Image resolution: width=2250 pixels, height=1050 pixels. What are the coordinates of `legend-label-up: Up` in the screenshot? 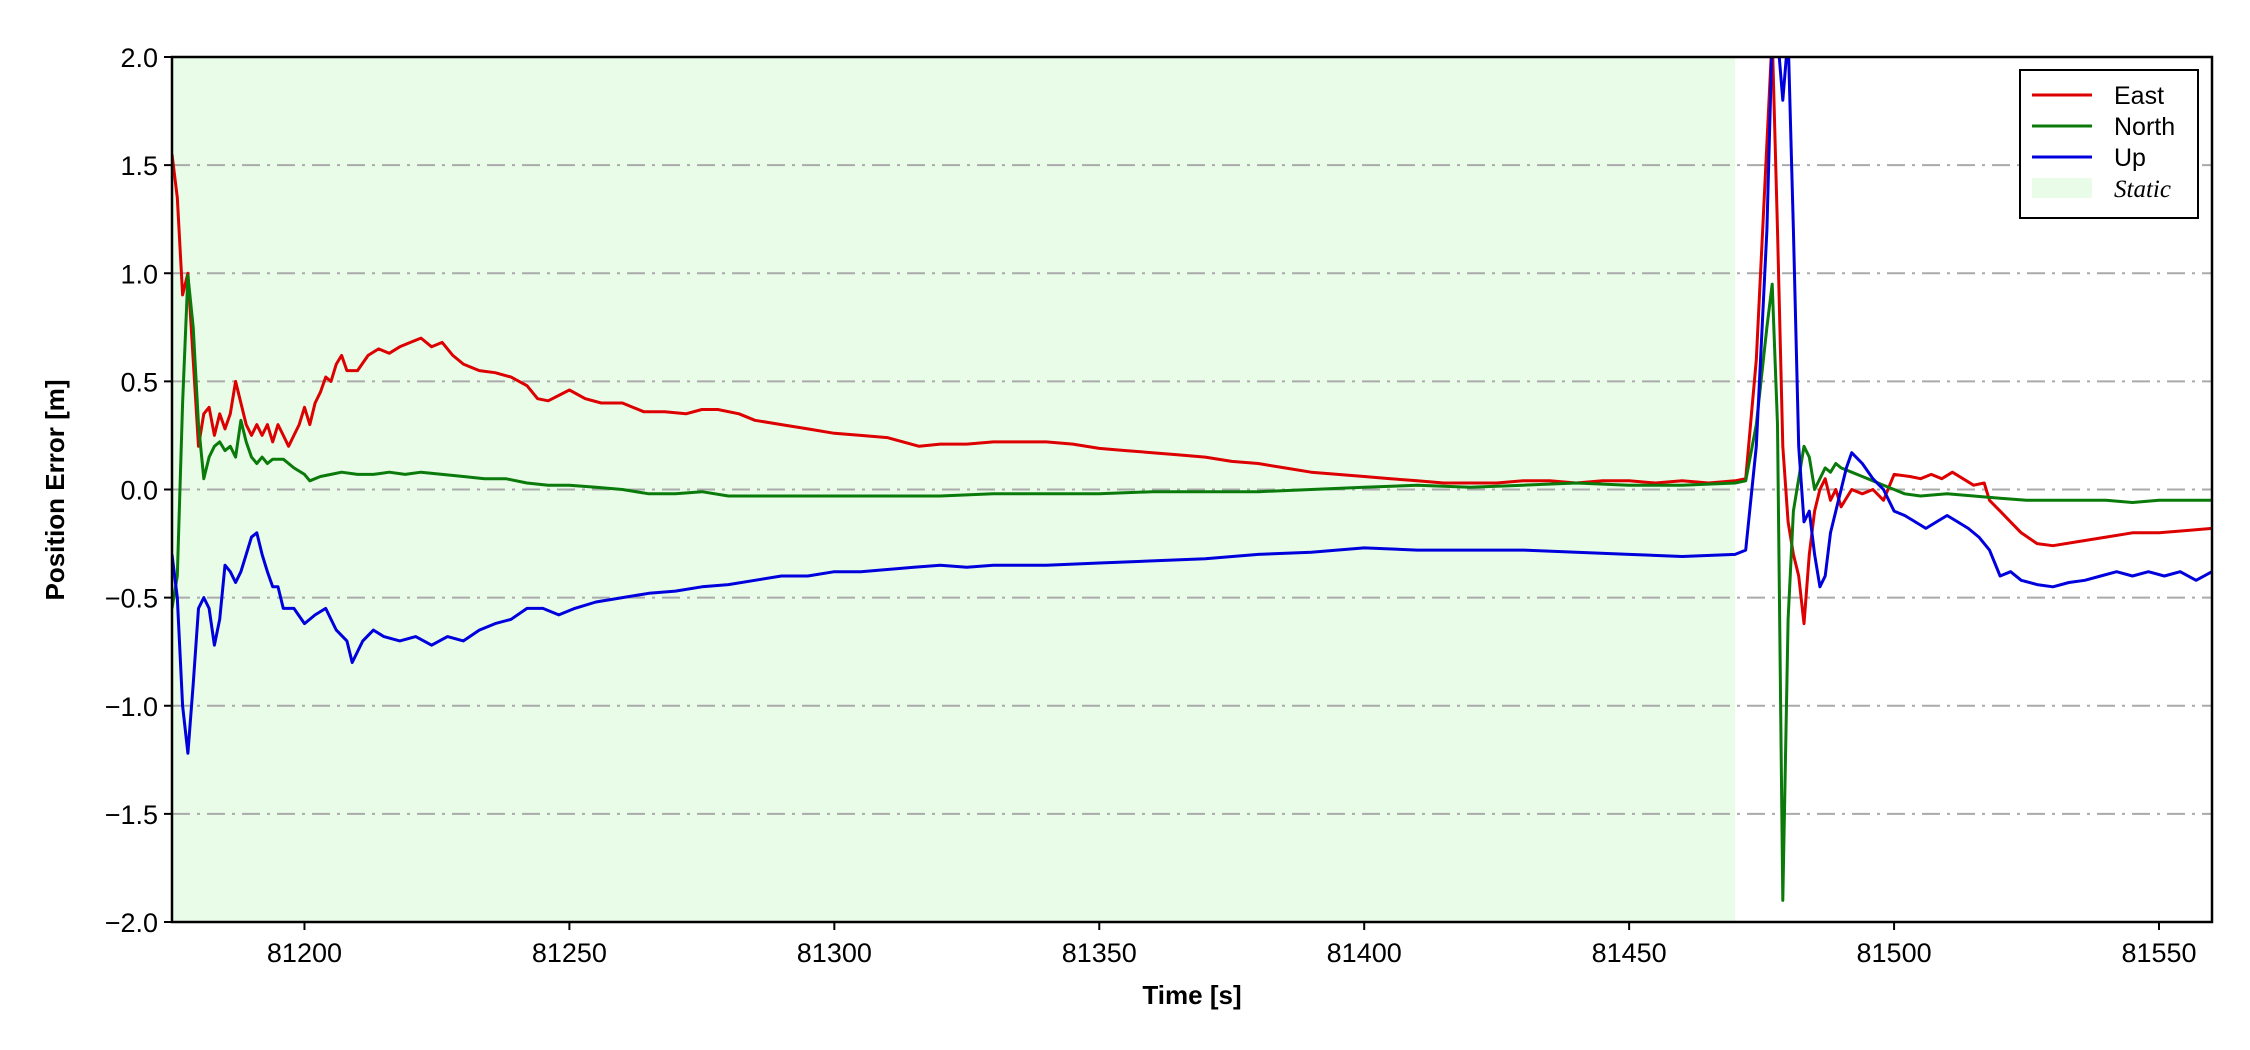 It's located at (2130, 158).